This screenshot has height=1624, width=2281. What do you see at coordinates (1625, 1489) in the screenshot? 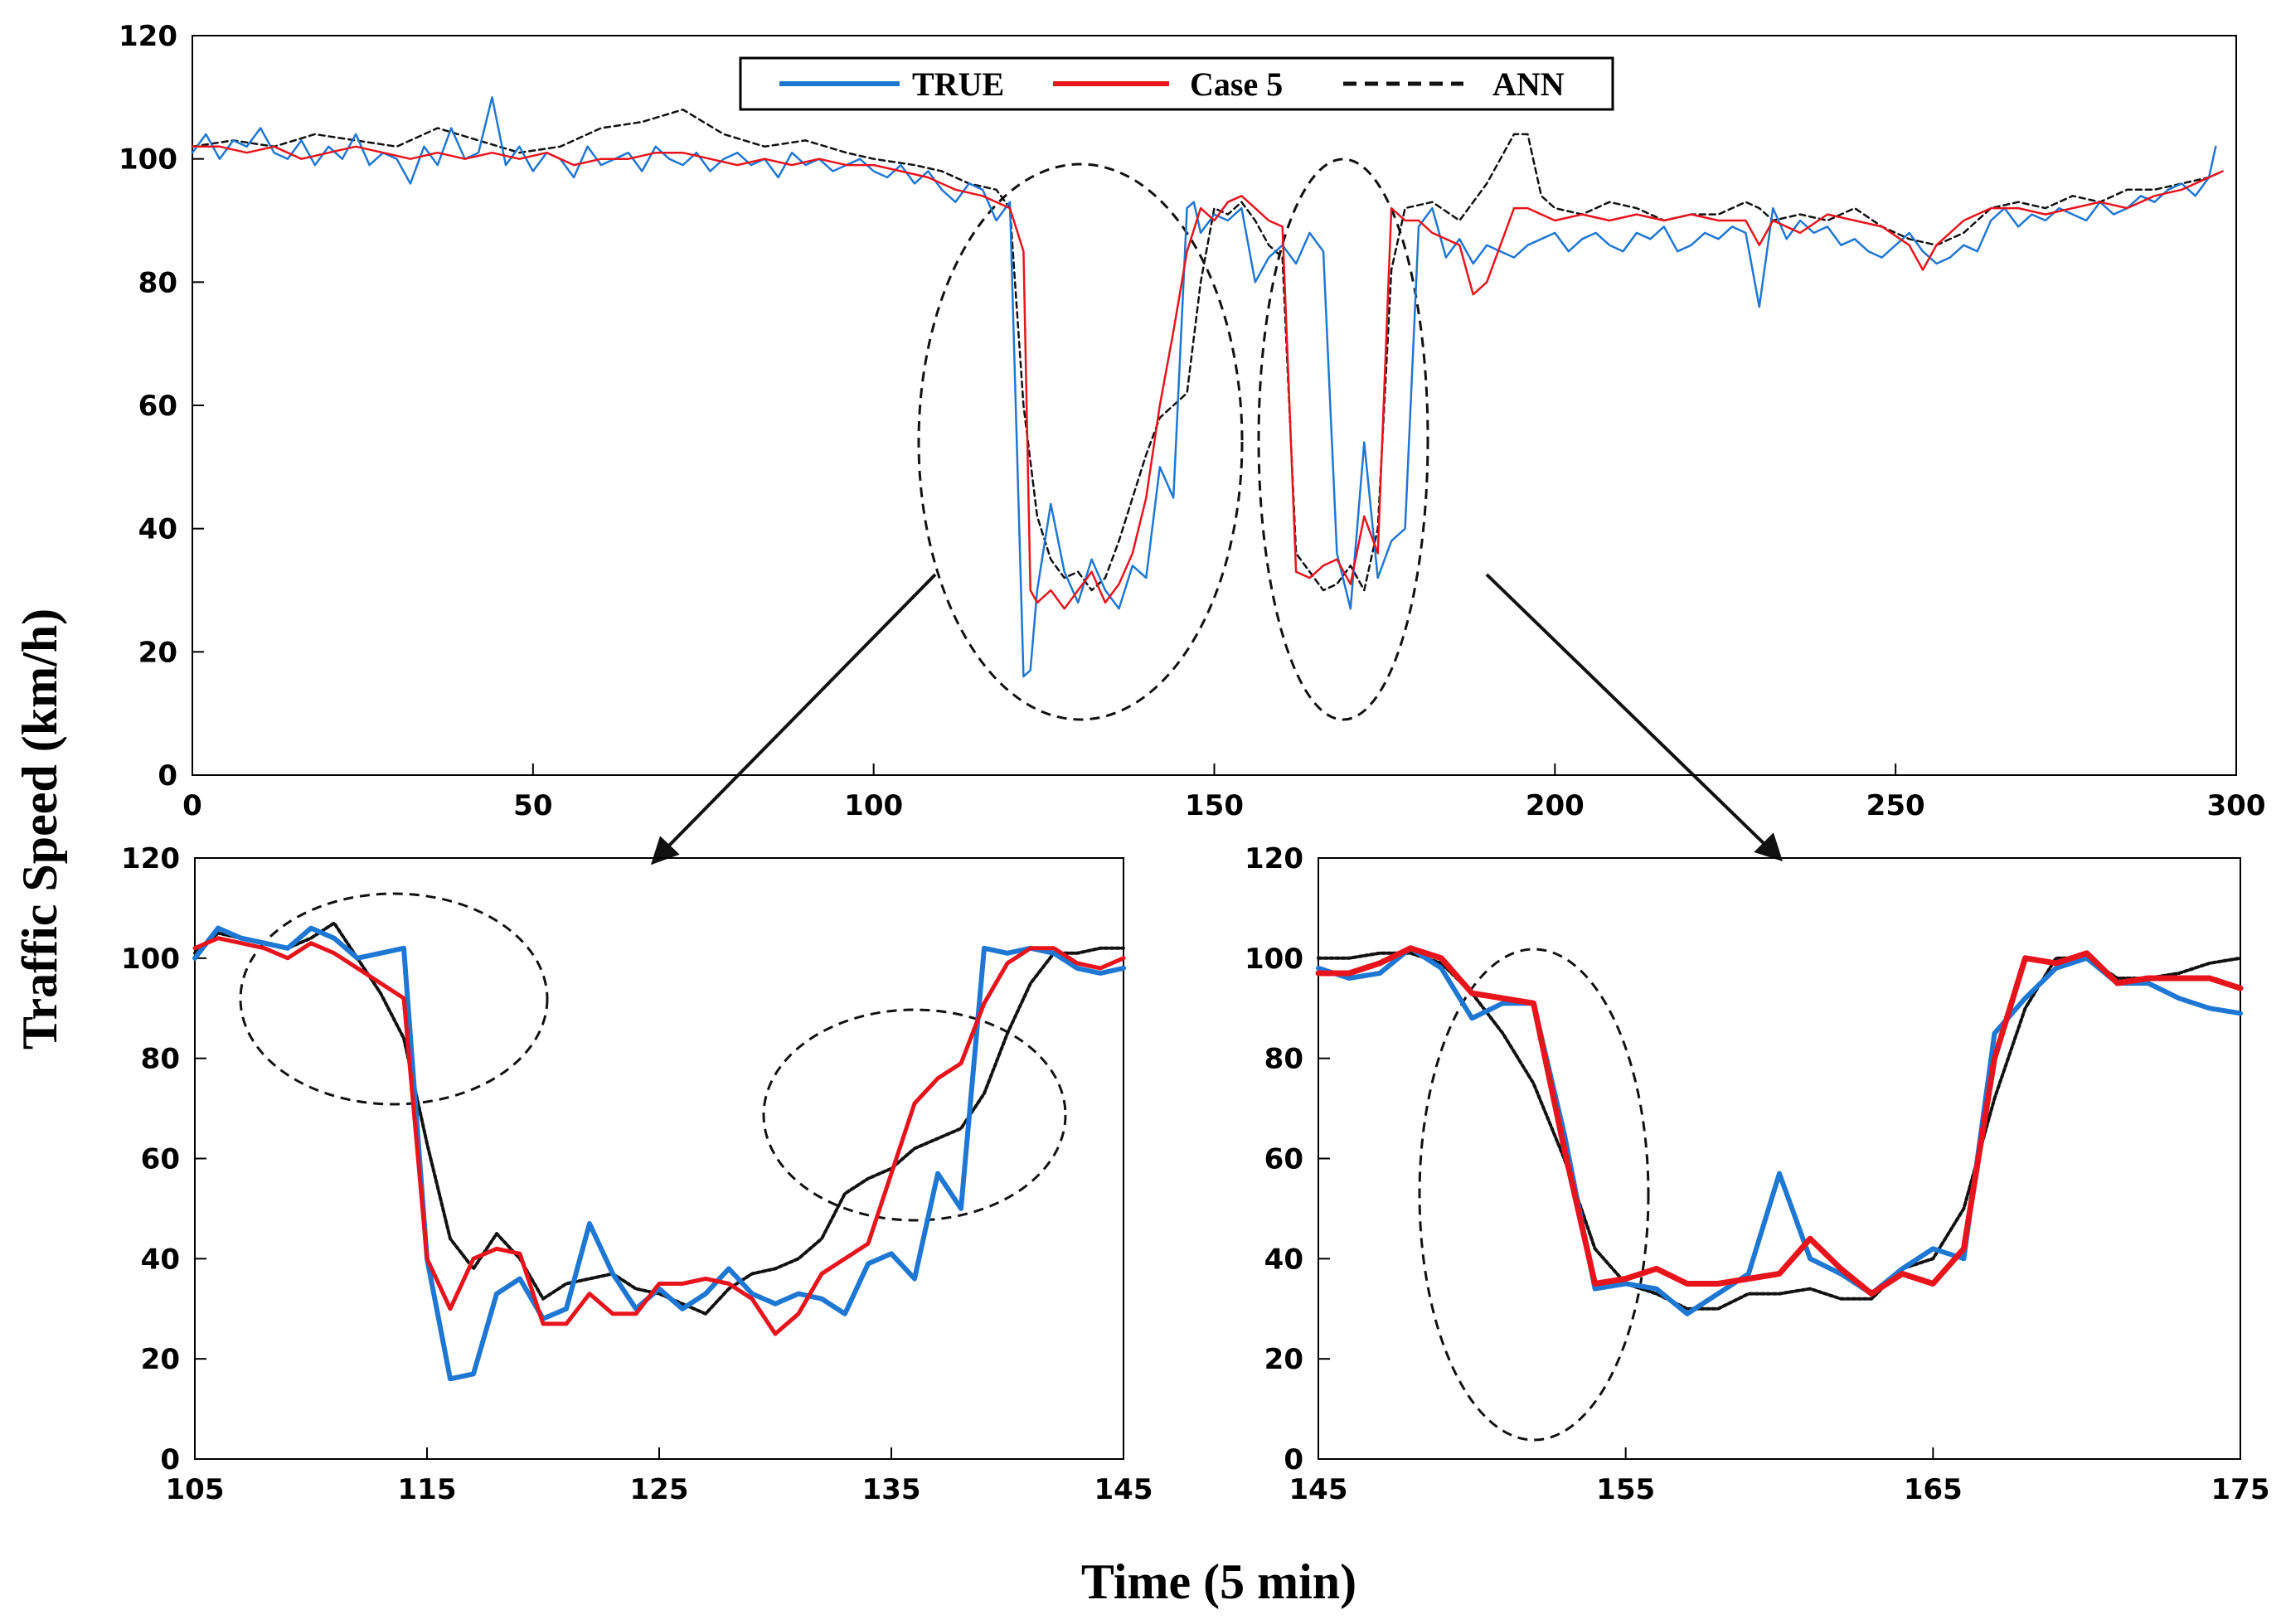
I see `zoom-right-x-tick-label: 155` at bounding box center [1625, 1489].